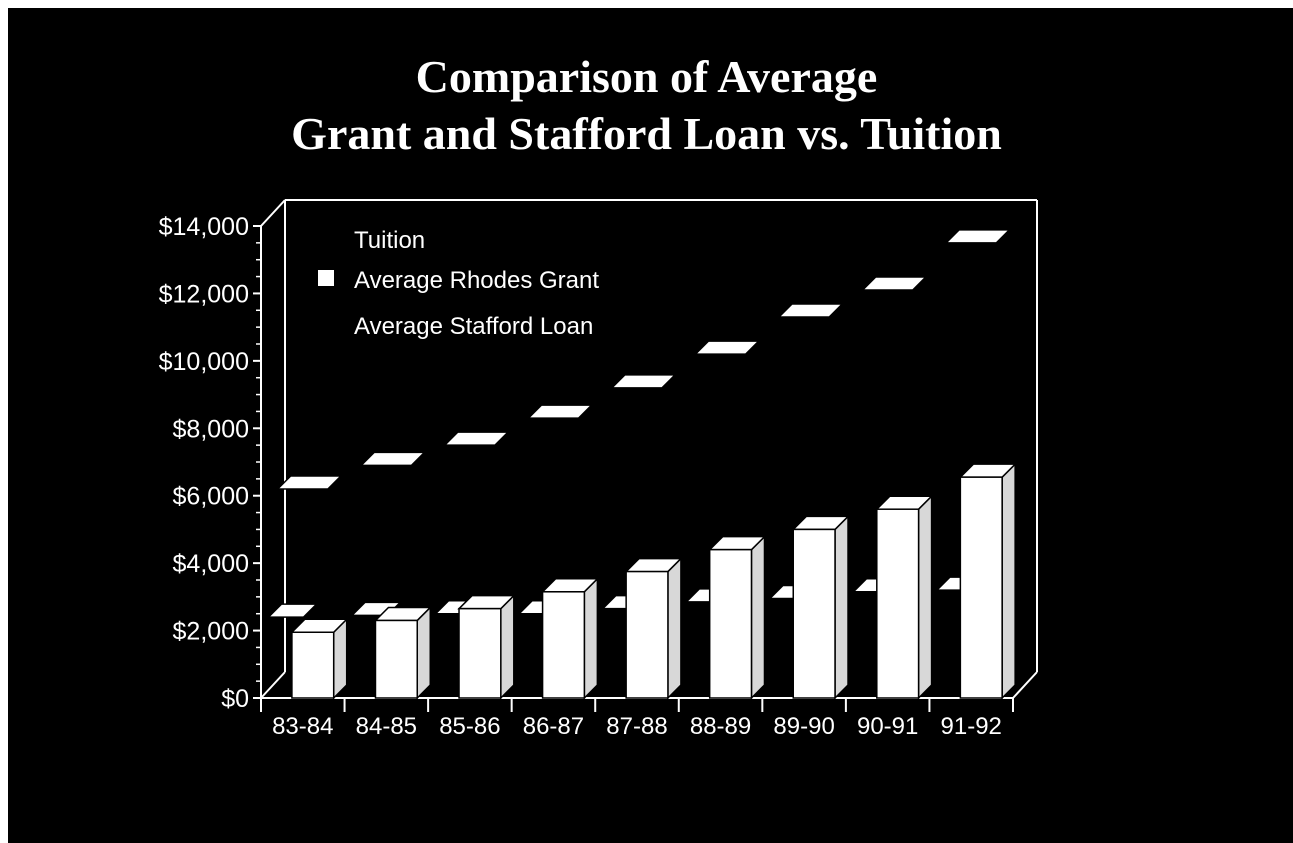  Describe the element at coordinates (473, 326) in the screenshot. I see `legend-label-stafford-loan: Average Stafford Loan` at that location.